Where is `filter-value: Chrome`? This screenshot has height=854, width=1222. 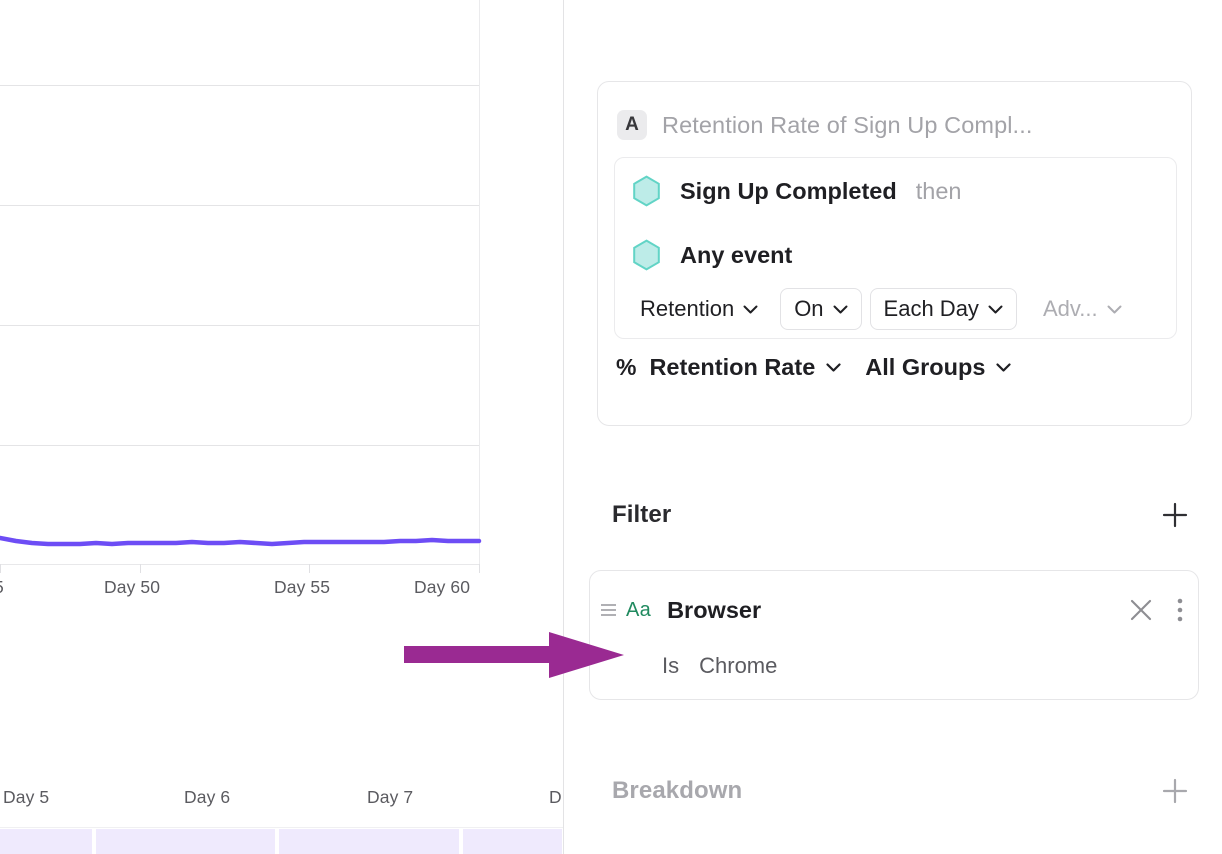 filter-value: Chrome is located at coordinates (738, 665).